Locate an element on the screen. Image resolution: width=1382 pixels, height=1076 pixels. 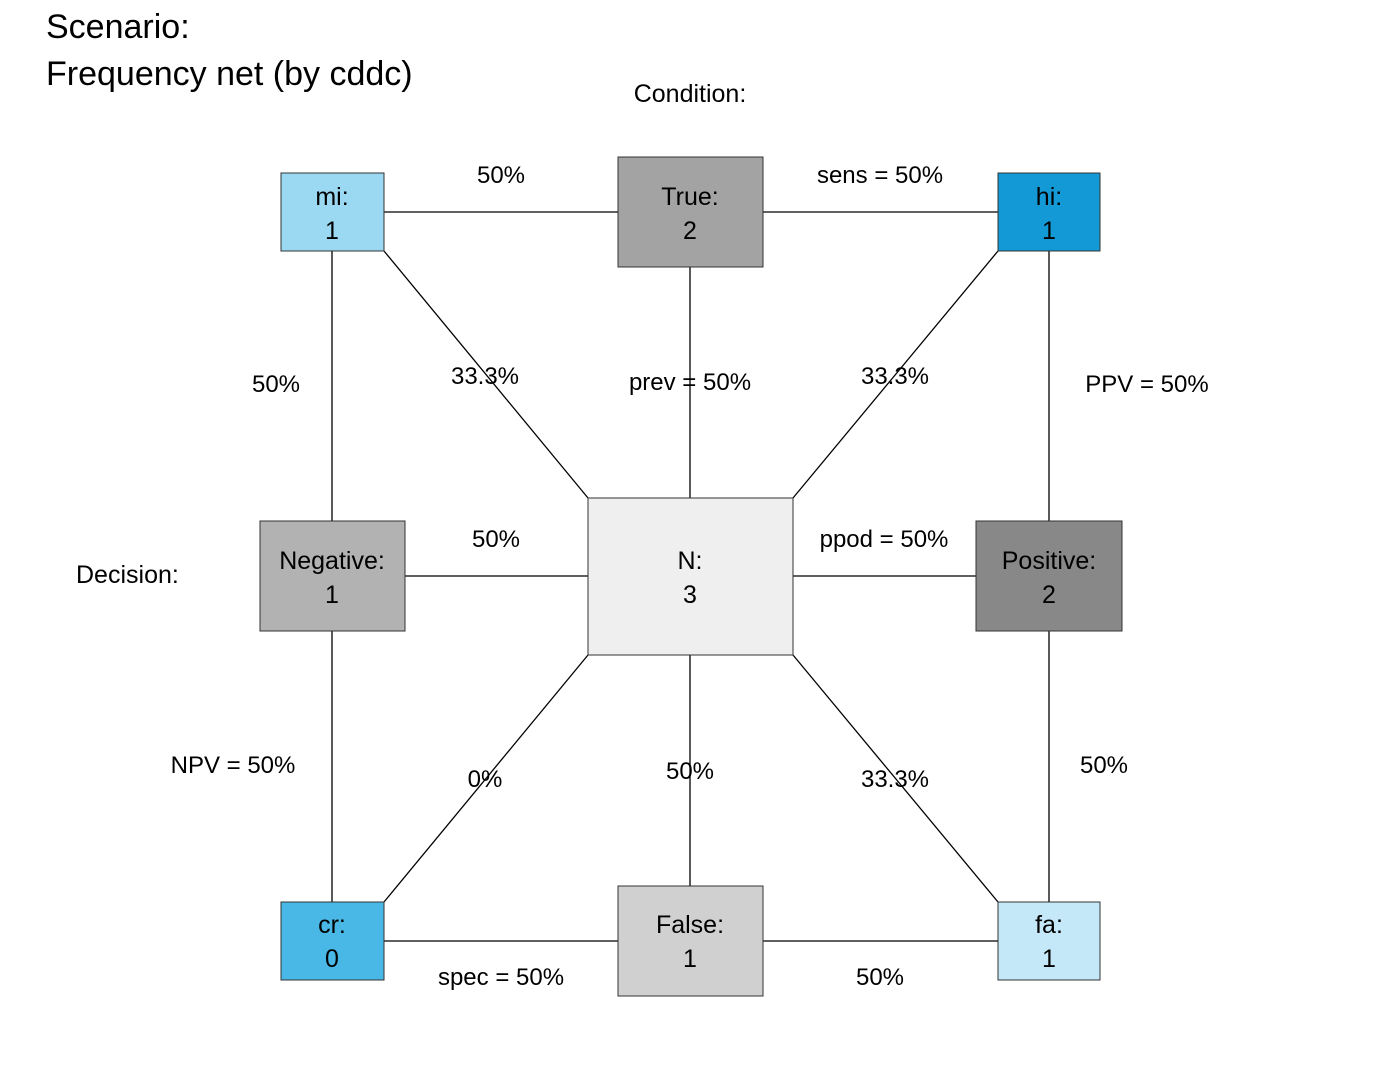
node-positive-box is located at coordinates (1049, 576).